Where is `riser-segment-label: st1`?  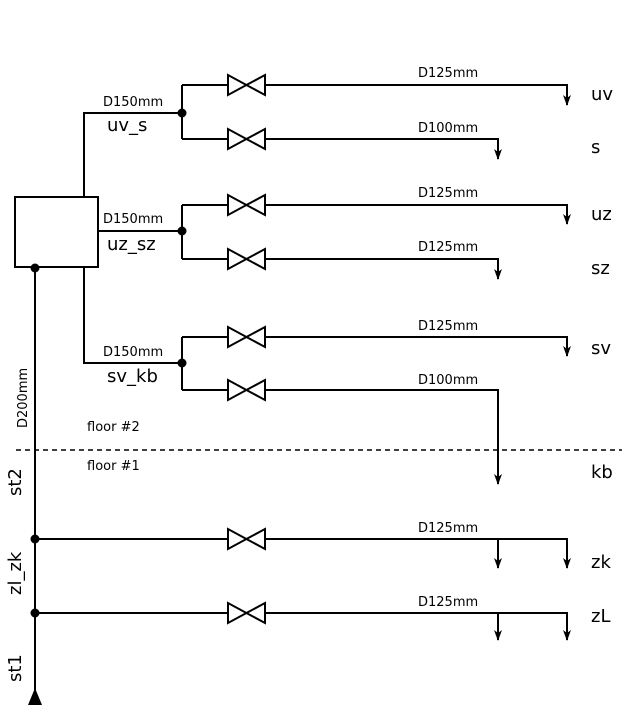
riser-segment-label: st1 is located at coordinates (15, 668).